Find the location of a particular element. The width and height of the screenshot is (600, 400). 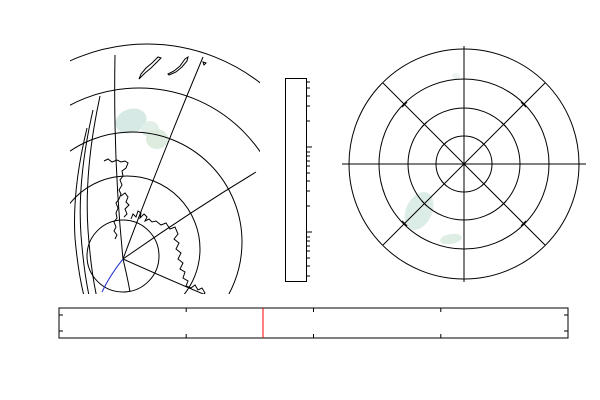

altitude-plot-panel is located at coordinates (313, 323).